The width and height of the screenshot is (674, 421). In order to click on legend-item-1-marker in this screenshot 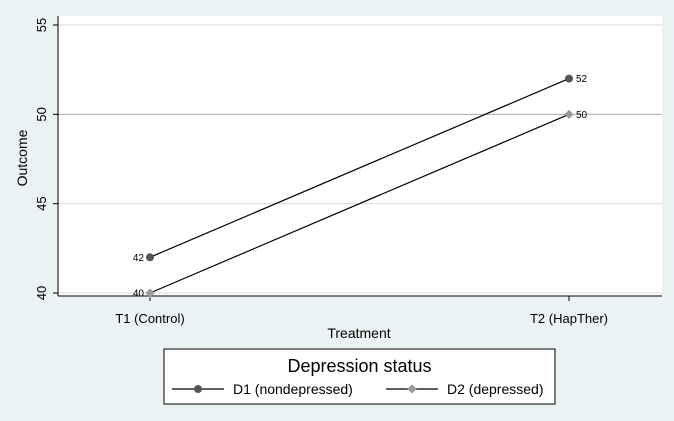, I will do `click(198, 389)`.